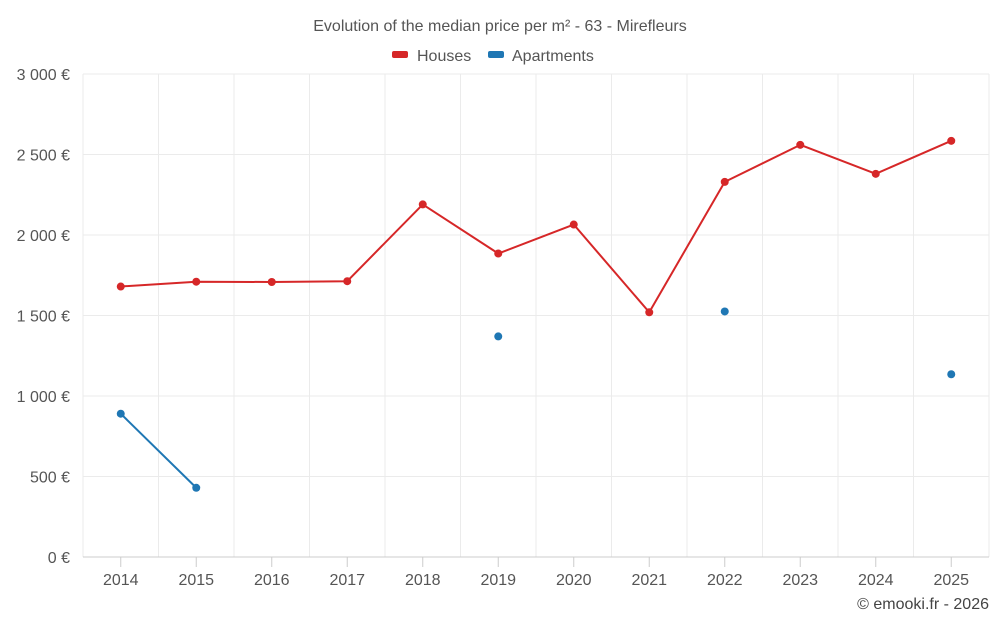 The width and height of the screenshot is (1000, 625). I want to click on data-point-apartments-2019, so click(498, 336).